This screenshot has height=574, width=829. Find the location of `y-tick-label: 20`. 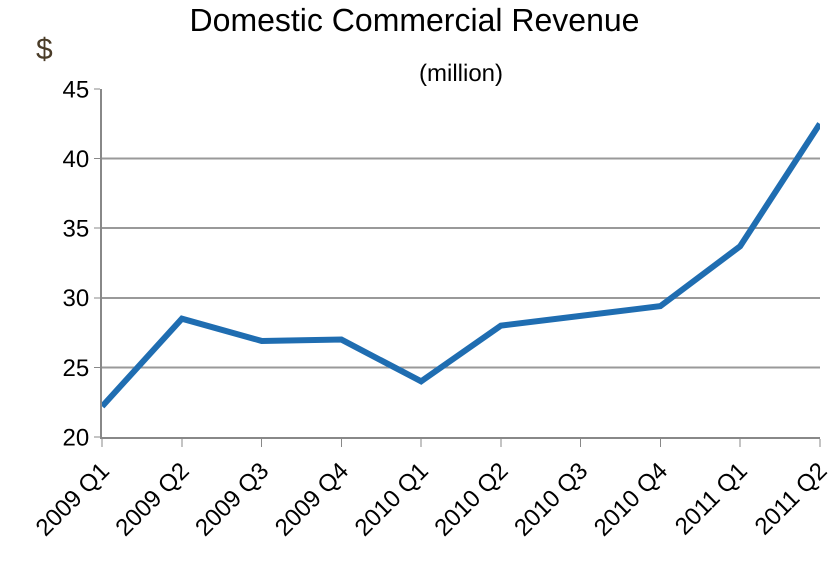

y-tick-label: 20 is located at coordinates (76, 438).